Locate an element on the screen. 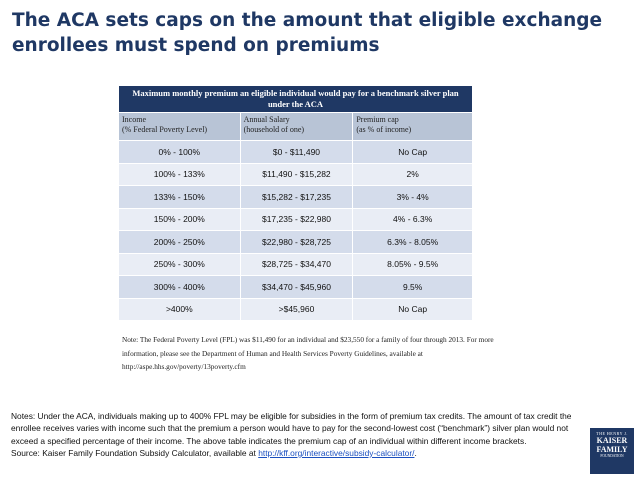 This screenshot has height=479, width=638. source-suffix: . is located at coordinates (415, 452).